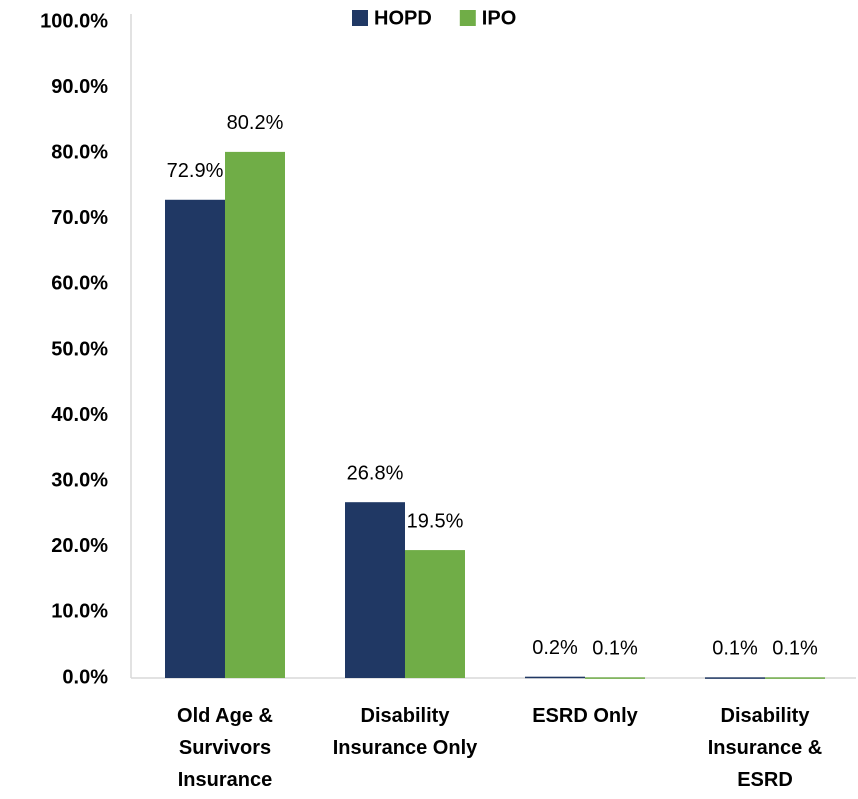 Image resolution: width=858 pixels, height=799 pixels. What do you see at coordinates (79, 87) in the screenshot?
I see `y-tick-label: 90.0%` at bounding box center [79, 87].